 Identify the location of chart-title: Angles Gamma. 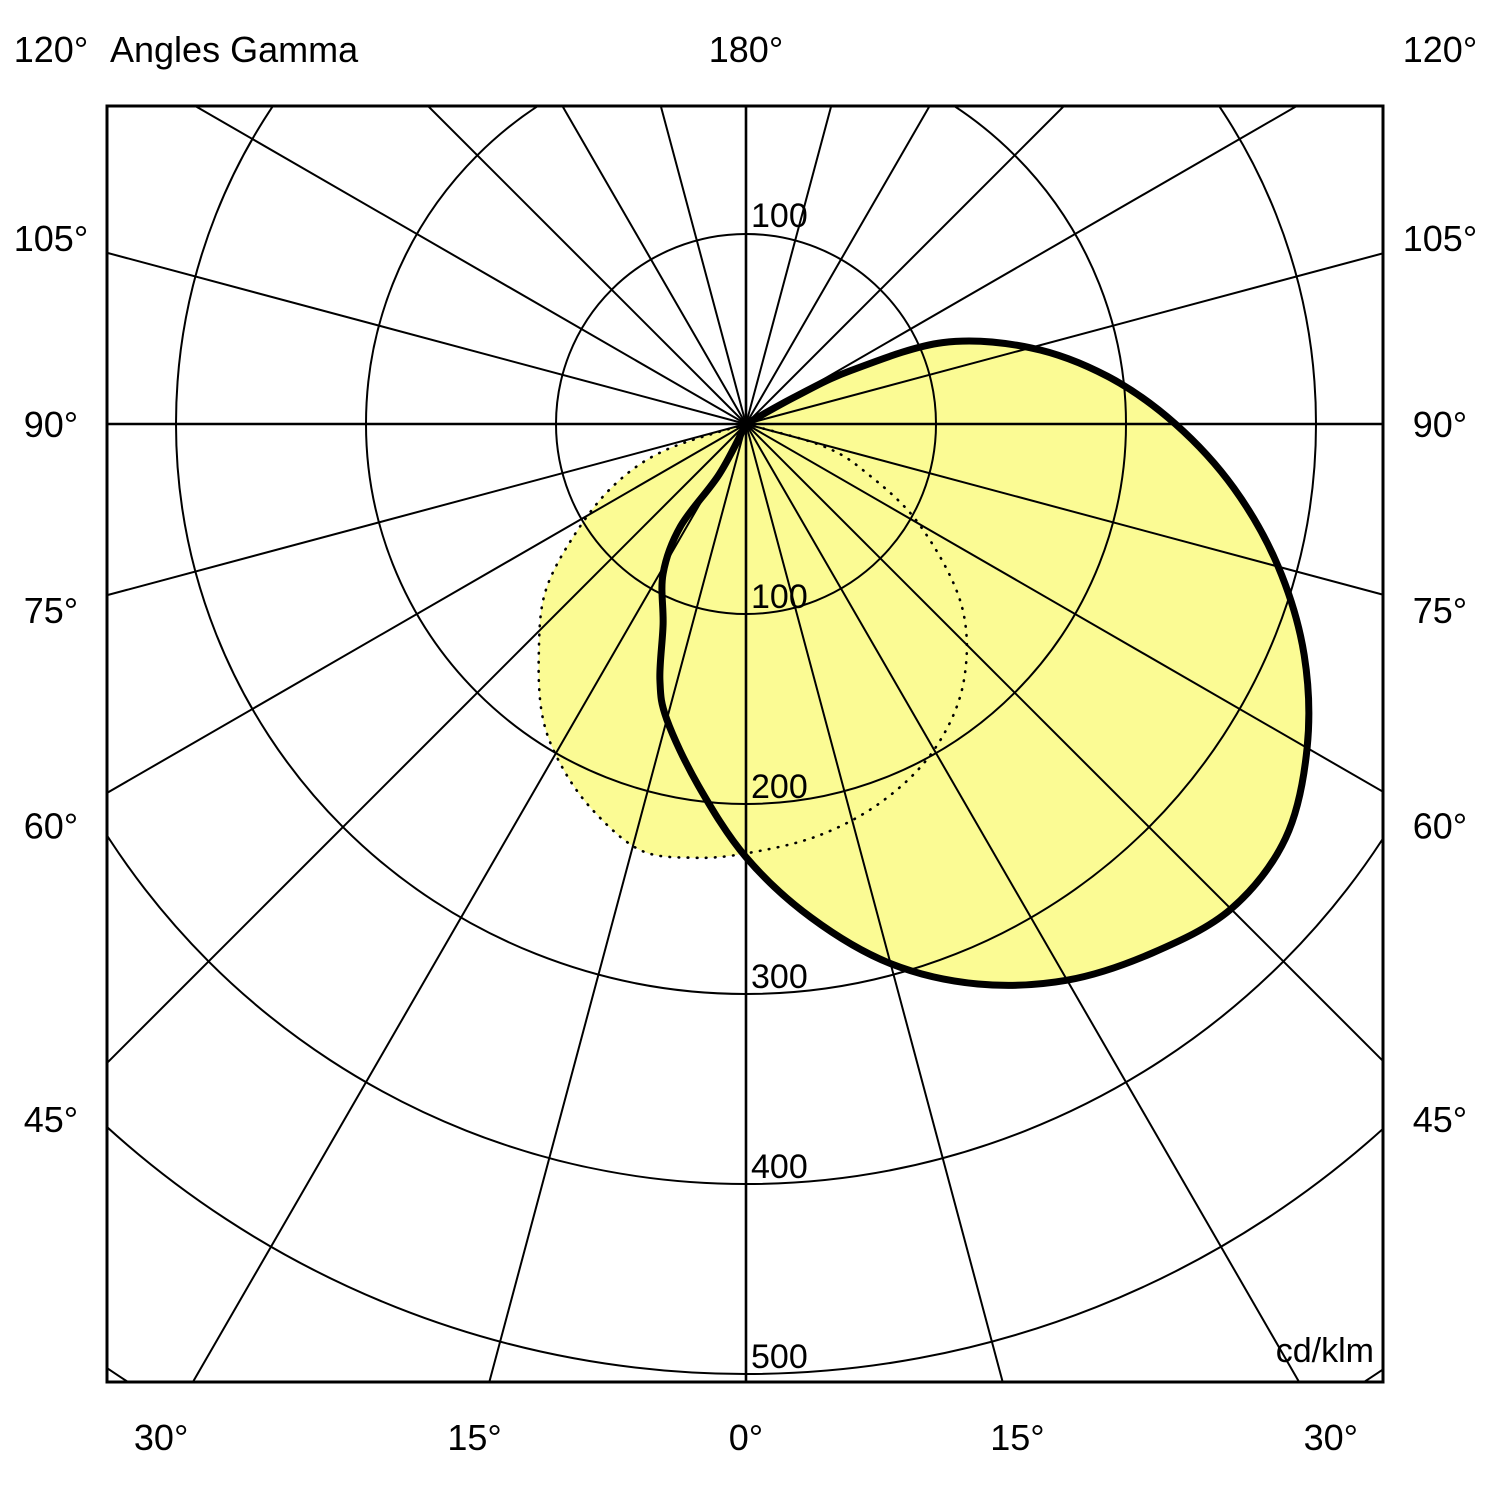
(234, 49).